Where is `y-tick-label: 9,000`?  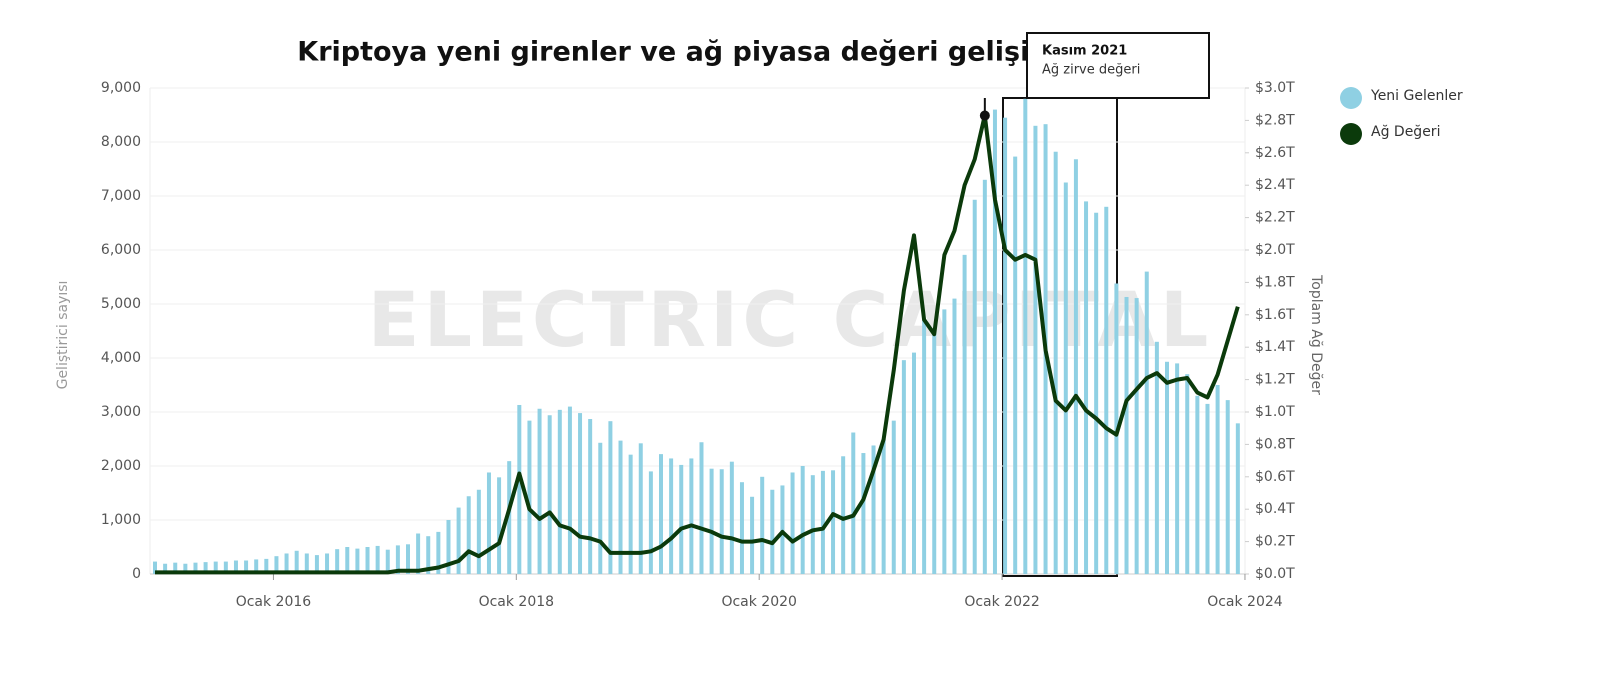 y-tick-label: 9,000 is located at coordinates (121, 88).